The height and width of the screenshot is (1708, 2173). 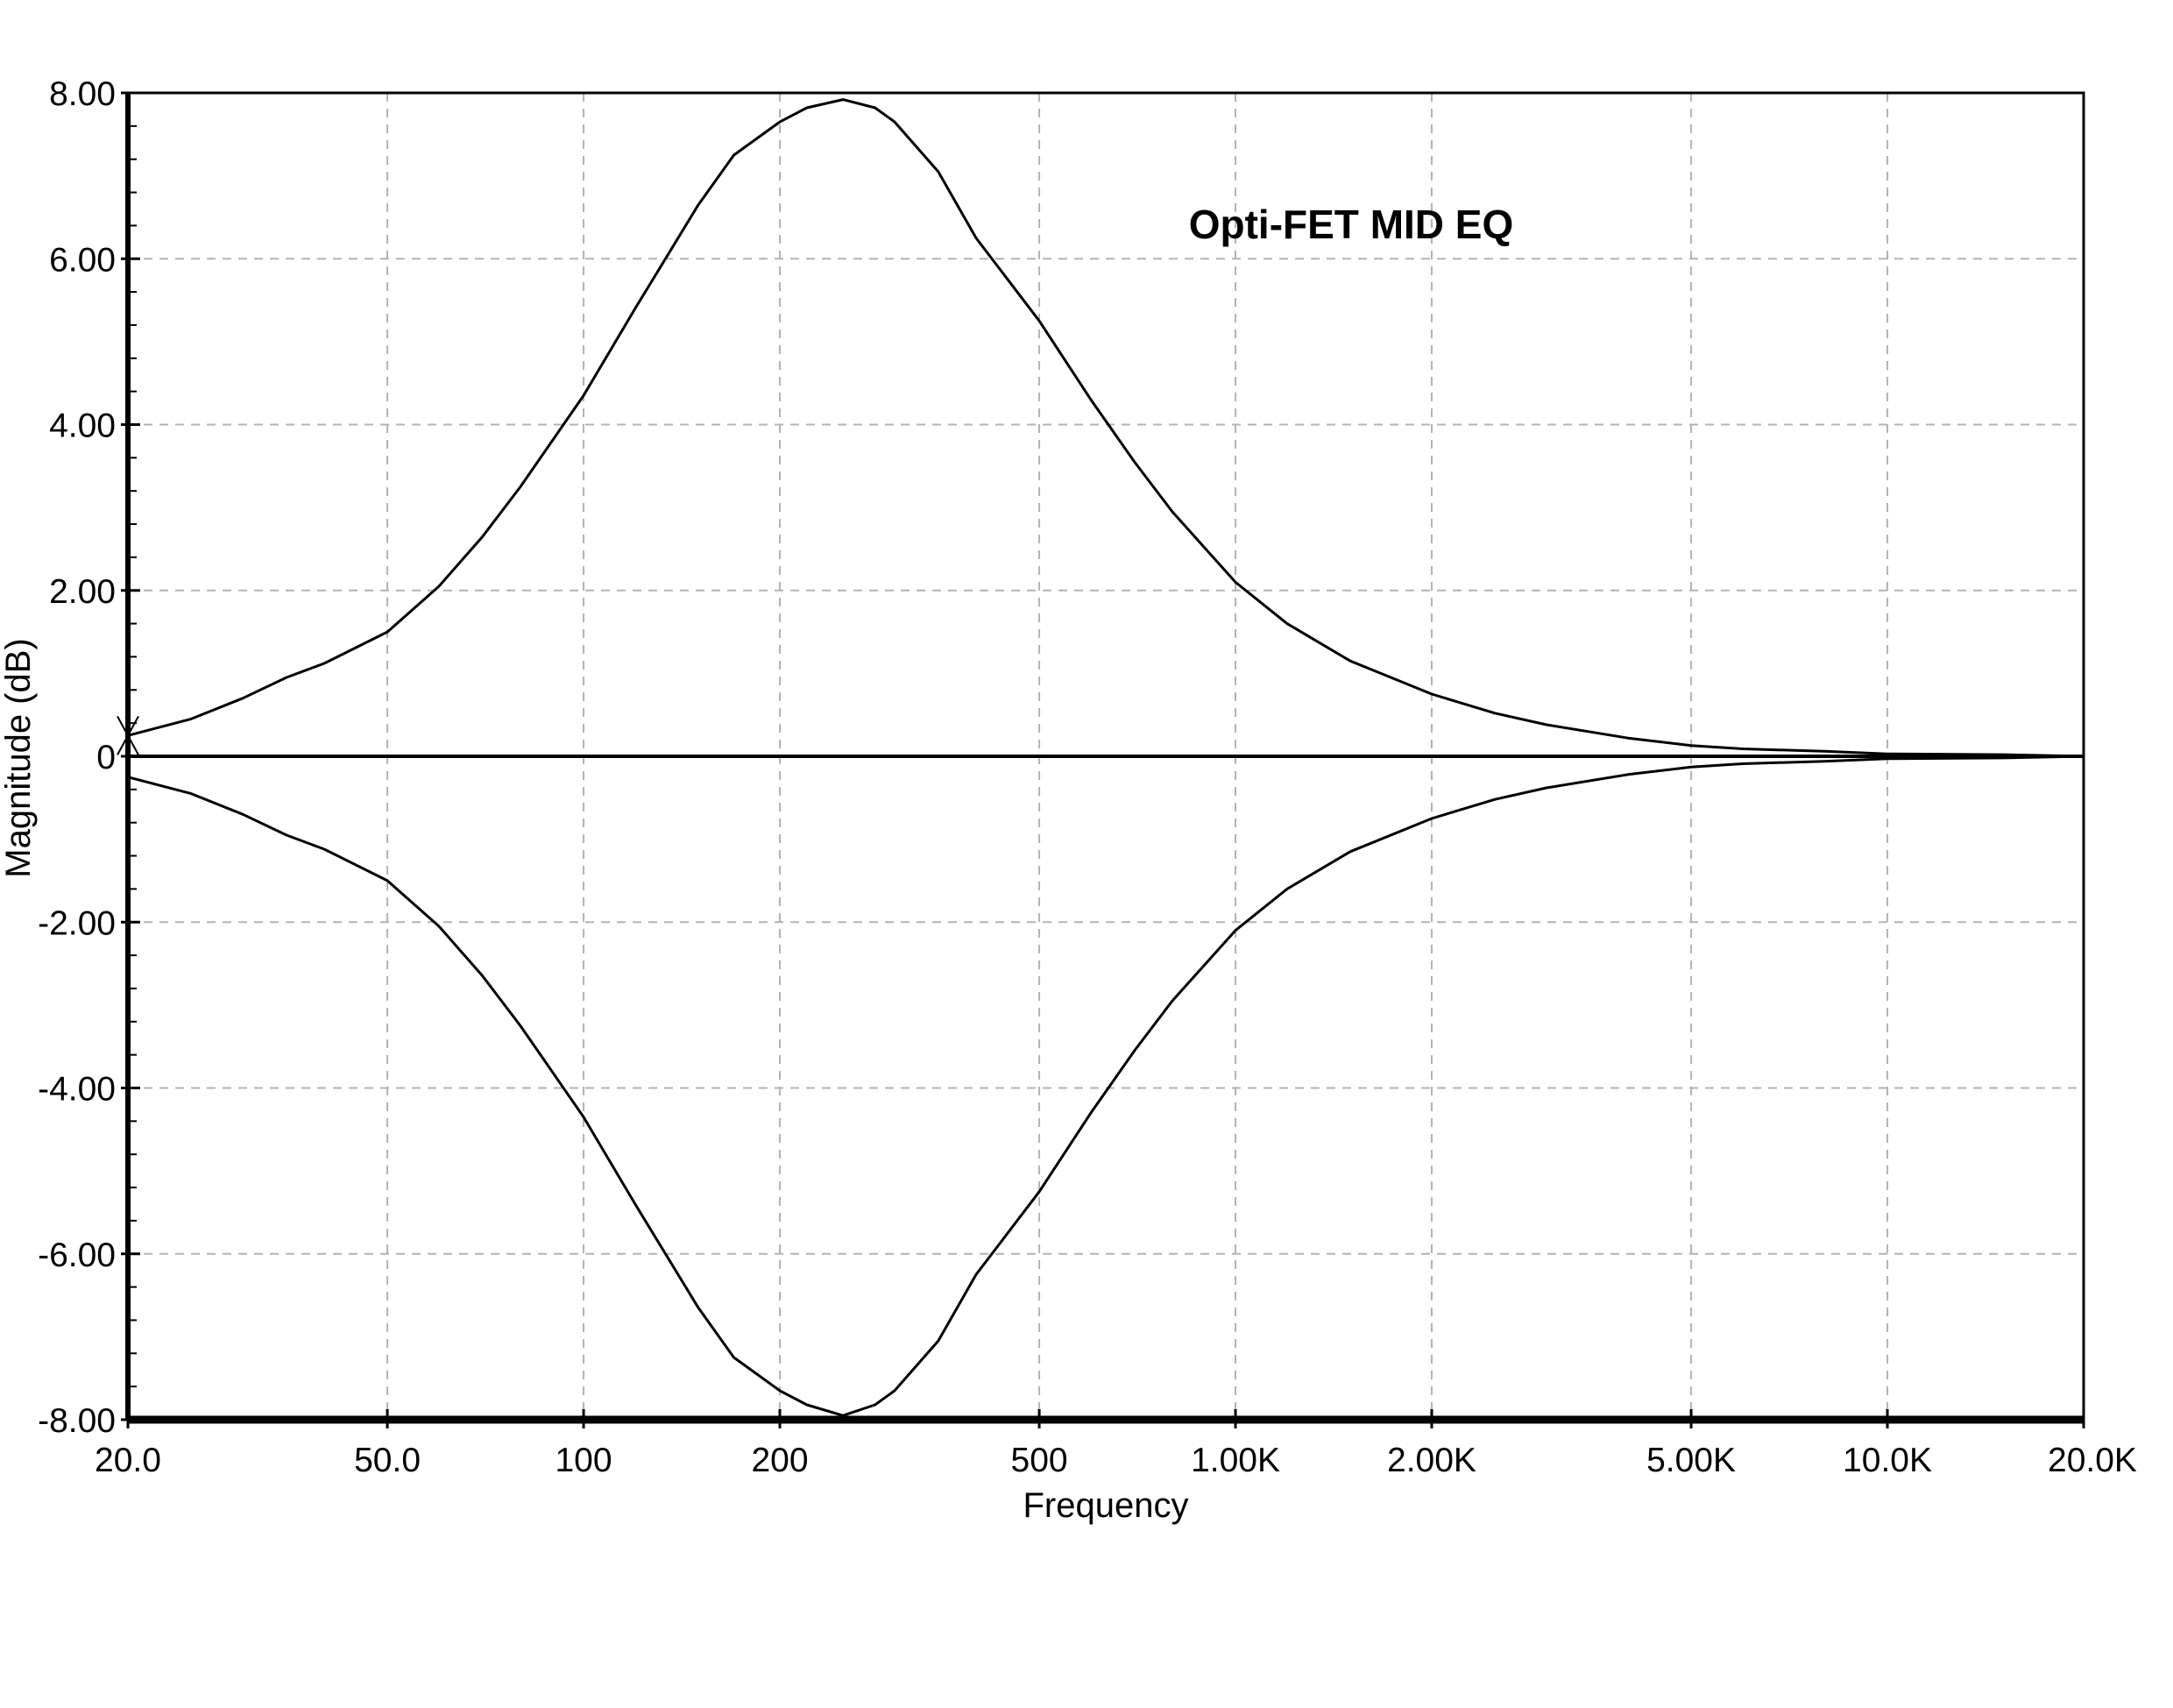 I want to click on x-tick-label: 2.00K, so click(x=1432, y=1460).